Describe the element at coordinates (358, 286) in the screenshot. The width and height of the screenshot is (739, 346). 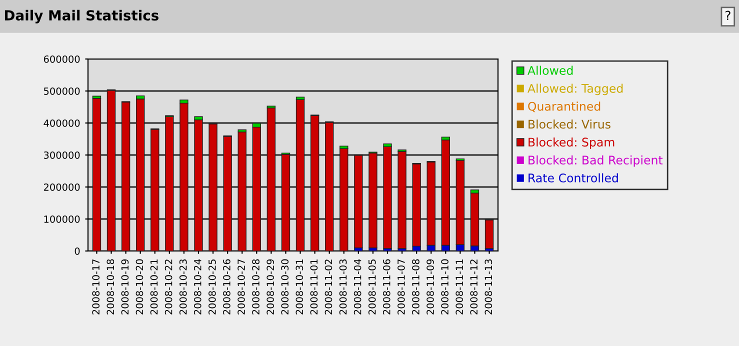
I see `x-tick-label: 2008-11-04` at that location.